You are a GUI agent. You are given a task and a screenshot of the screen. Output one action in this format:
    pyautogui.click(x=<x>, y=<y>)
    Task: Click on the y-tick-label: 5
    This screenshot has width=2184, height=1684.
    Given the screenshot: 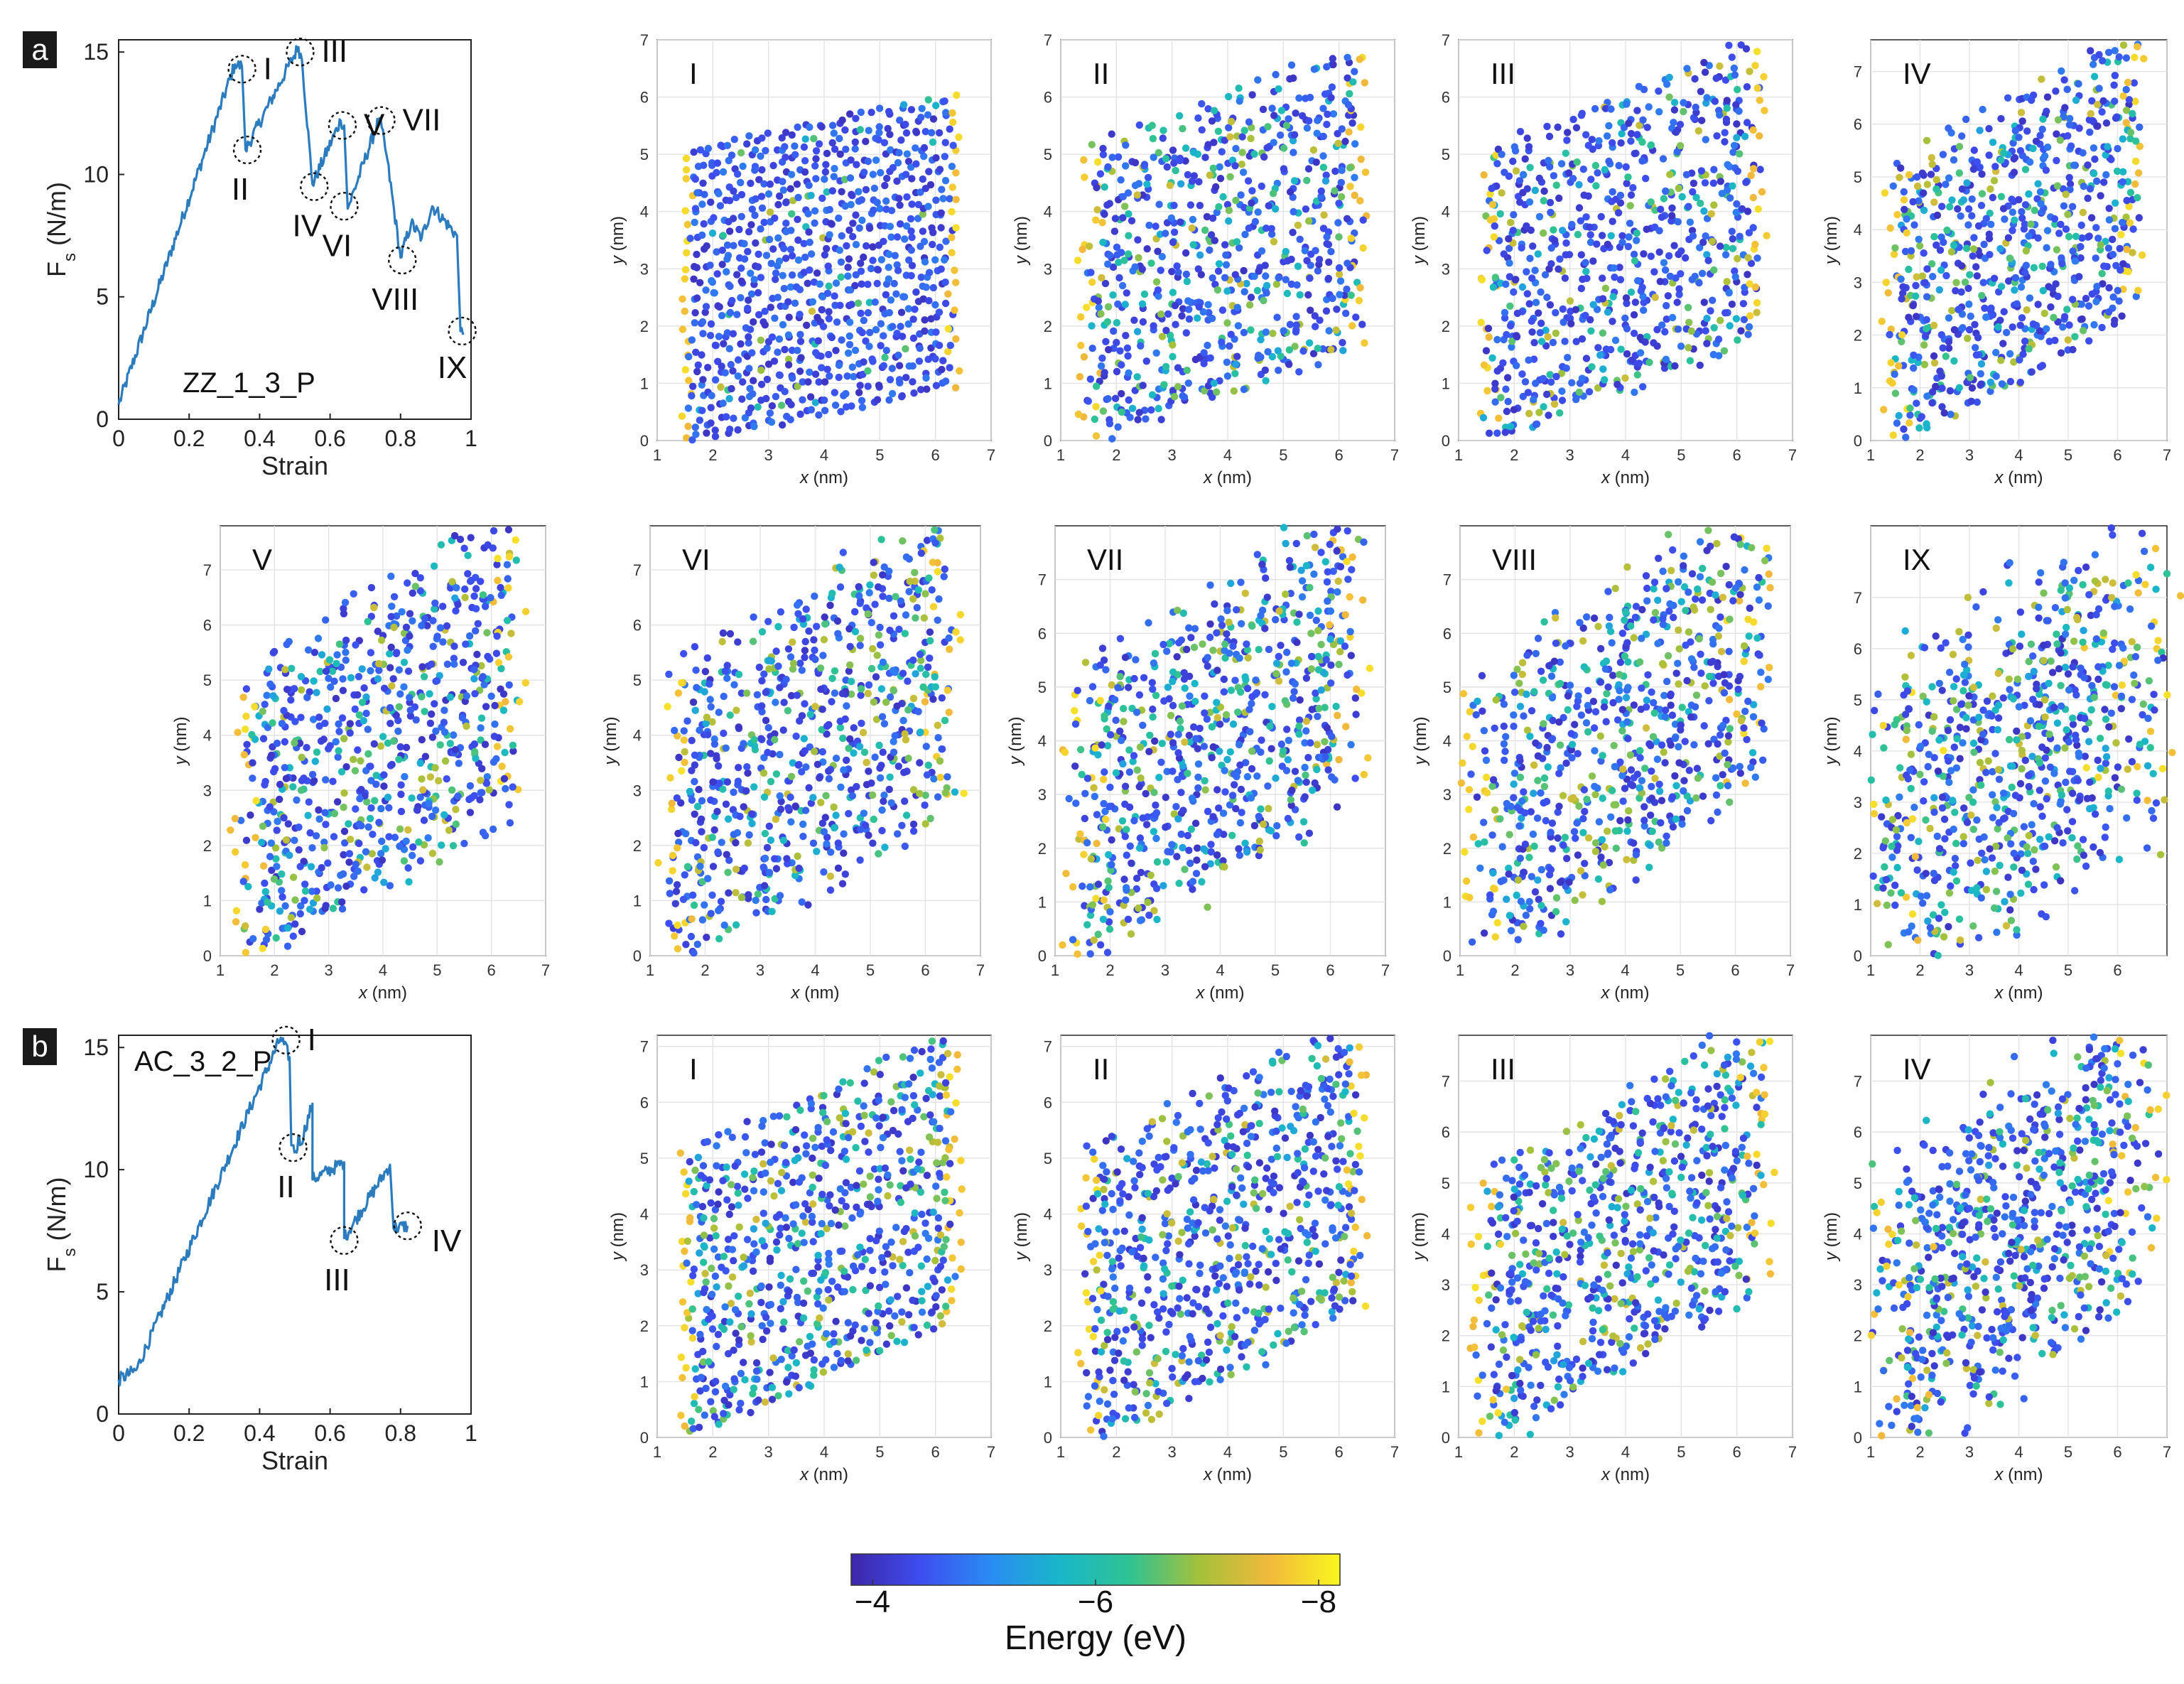 What is the action you would take?
    pyautogui.click(x=1858, y=177)
    